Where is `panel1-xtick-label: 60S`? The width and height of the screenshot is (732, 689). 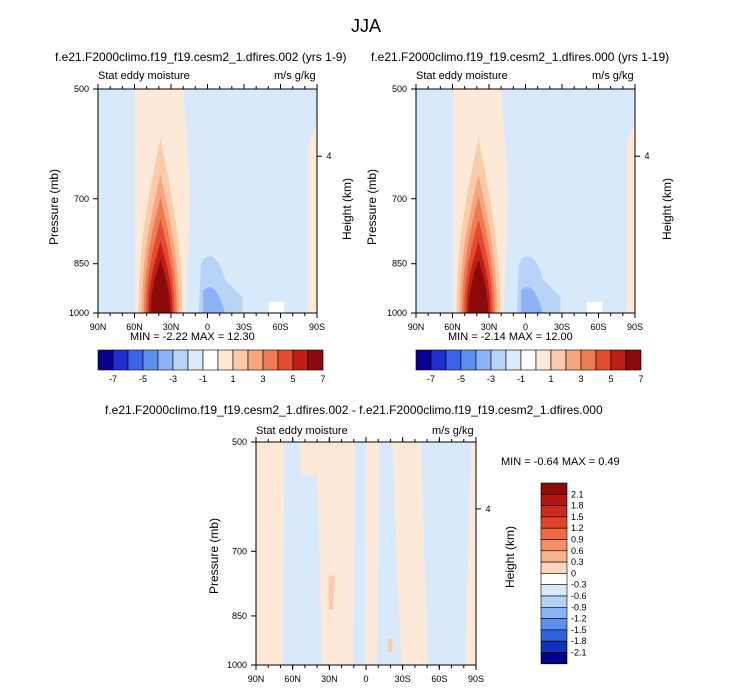 panel1-xtick-label: 60S is located at coordinates (280, 327).